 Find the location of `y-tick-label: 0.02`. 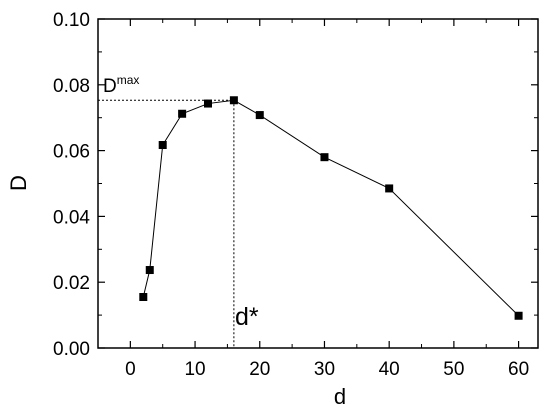

y-tick-label: 0.02 is located at coordinates (71, 283).